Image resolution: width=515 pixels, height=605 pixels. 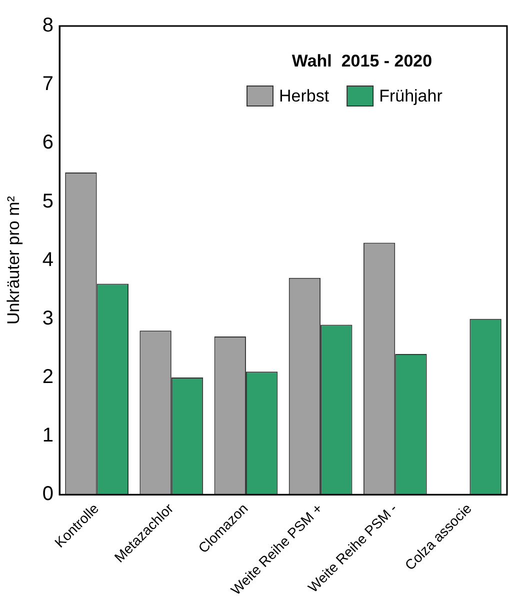 I want to click on y-tick-label: 7, so click(x=48, y=84).